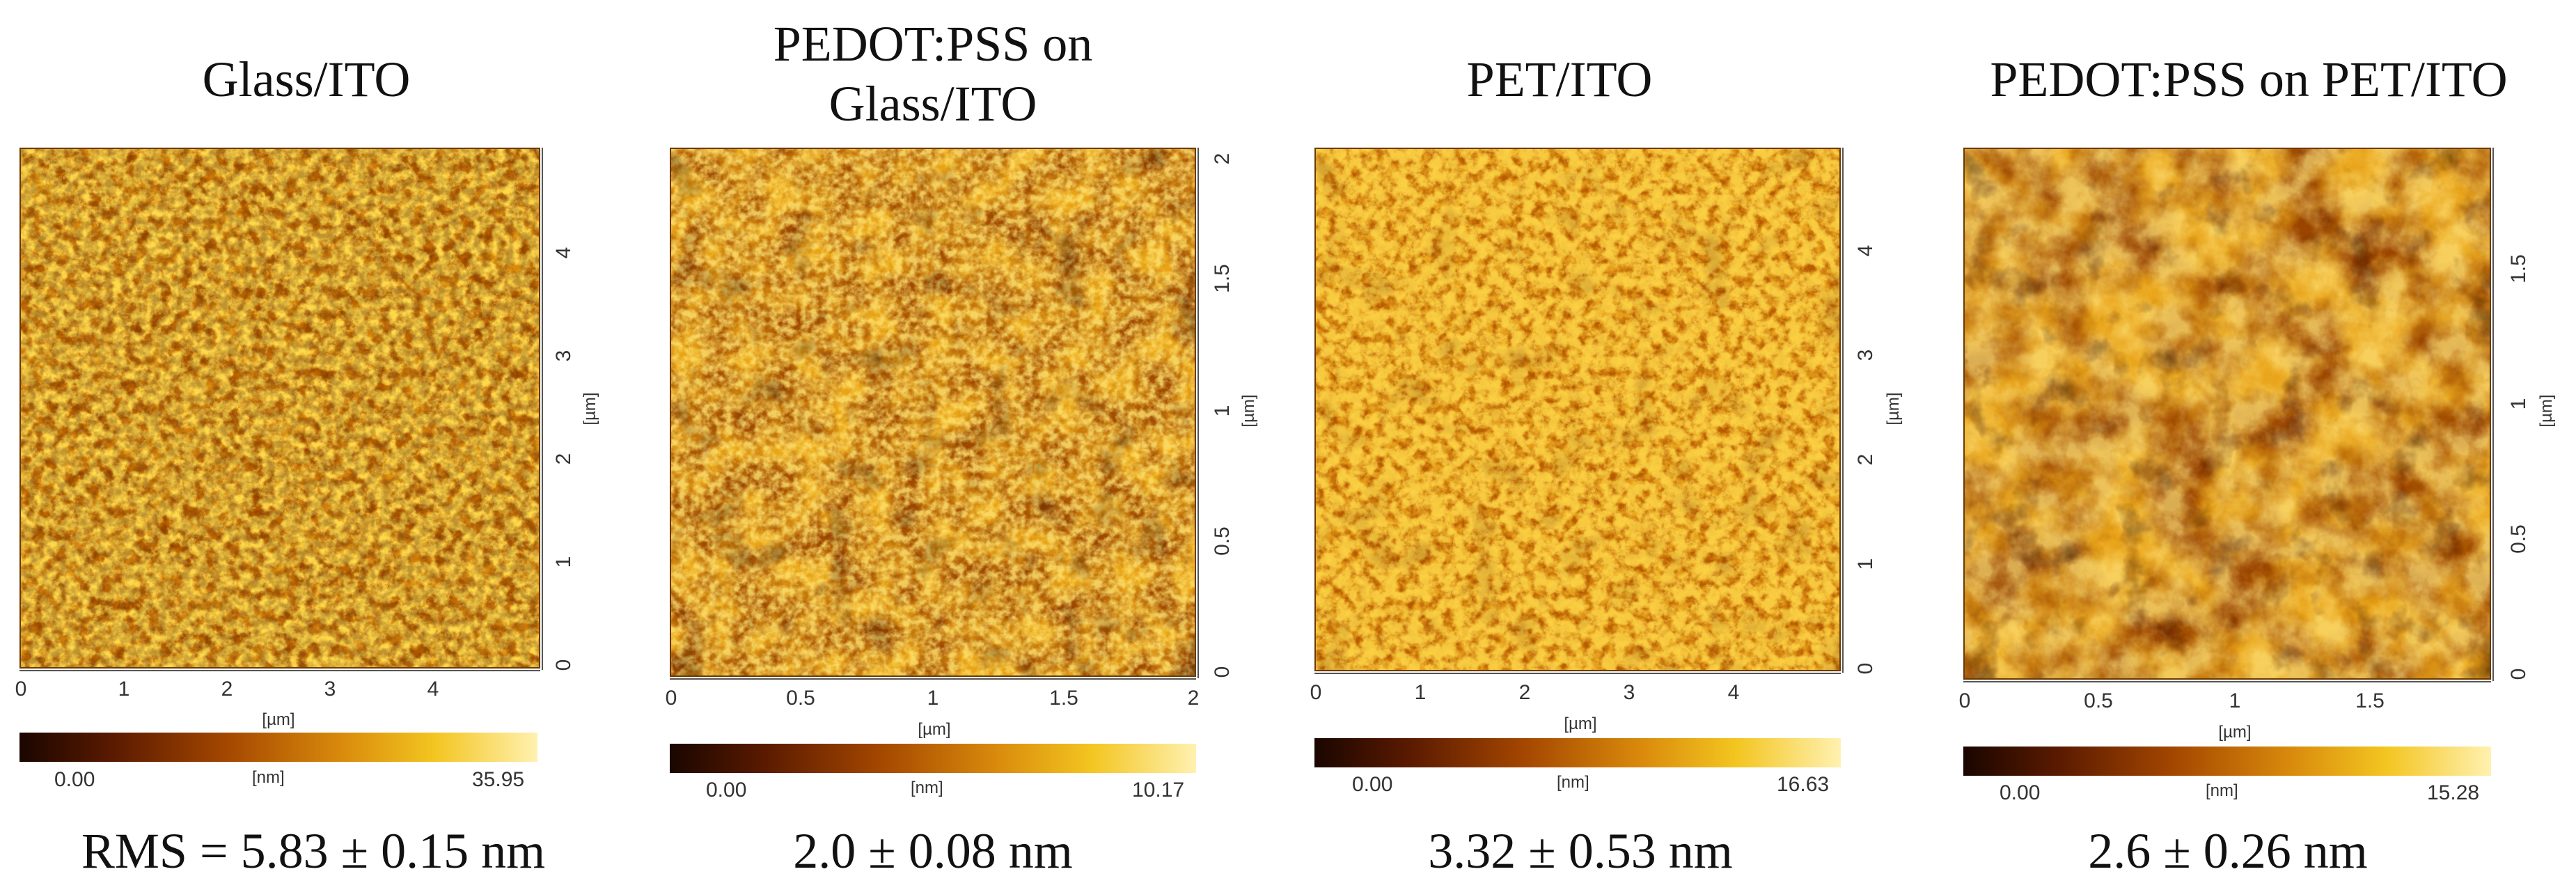 This screenshot has width=2576, height=883. What do you see at coordinates (933, 851) in the screenshot?
I see `rms-roughness: 2.0 ± 0.08 nm` at bounding box center [933, 851].